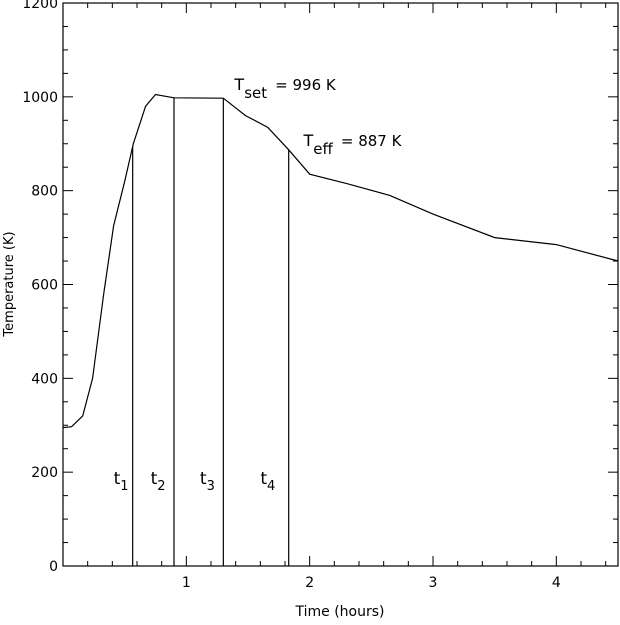  I want to click on interval-label-t2: t2, so click(158, 481).